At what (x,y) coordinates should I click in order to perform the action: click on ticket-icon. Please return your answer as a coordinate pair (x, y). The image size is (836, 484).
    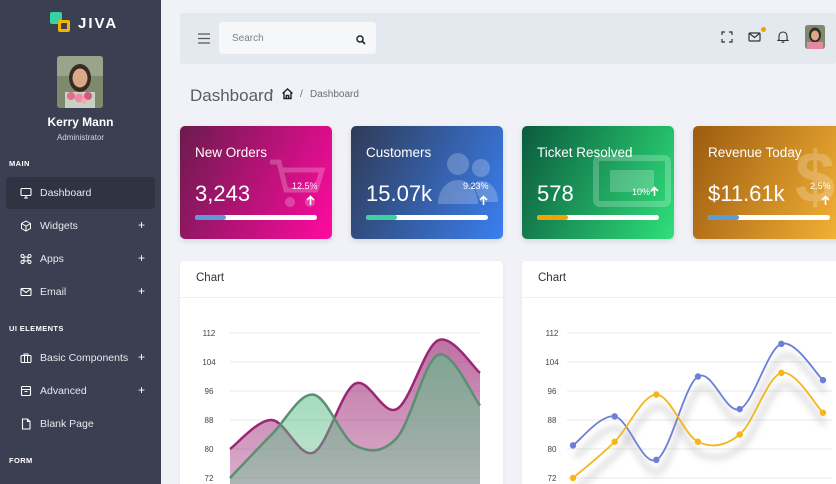
    Looking at the image, I should click on (632, 181).